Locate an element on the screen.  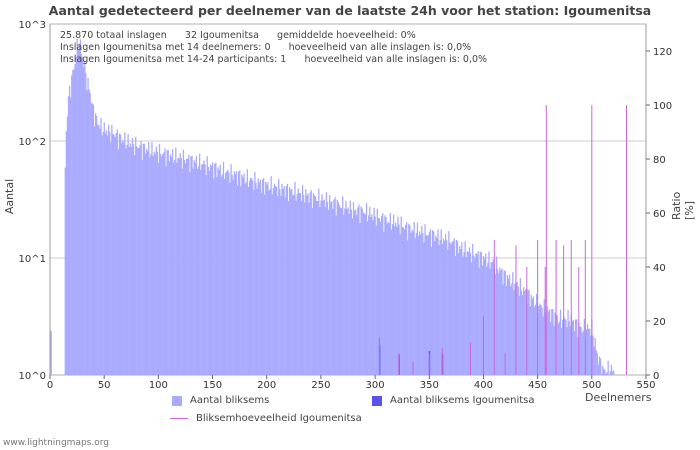
x-tick-label-4: 200 is located at coordinates (266, 385).